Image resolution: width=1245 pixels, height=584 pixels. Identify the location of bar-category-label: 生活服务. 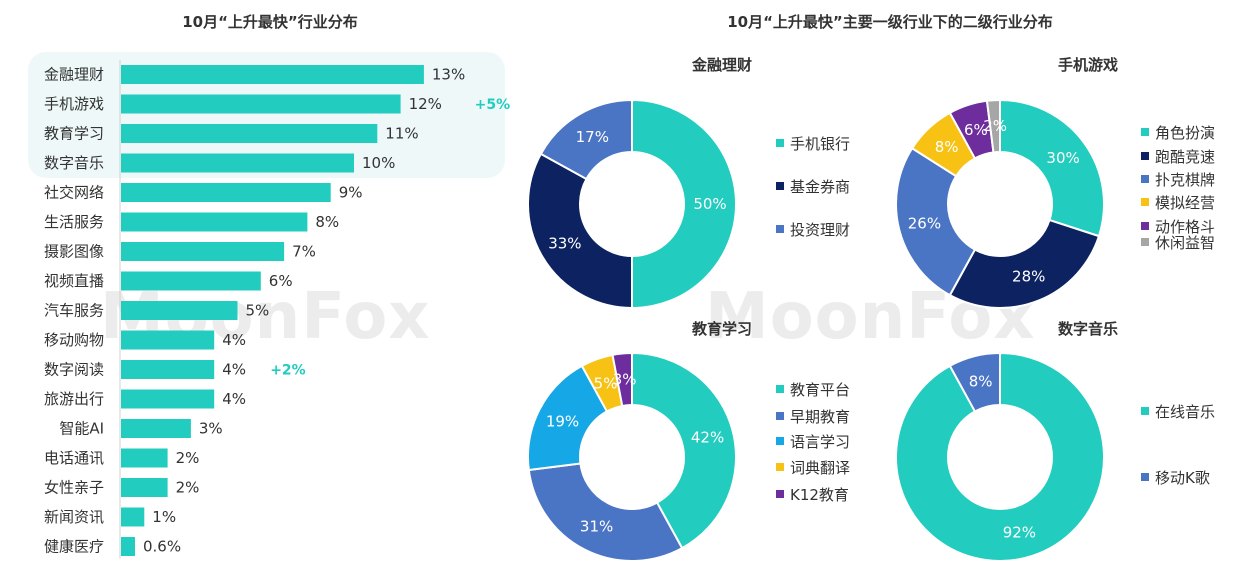
(74, 222).